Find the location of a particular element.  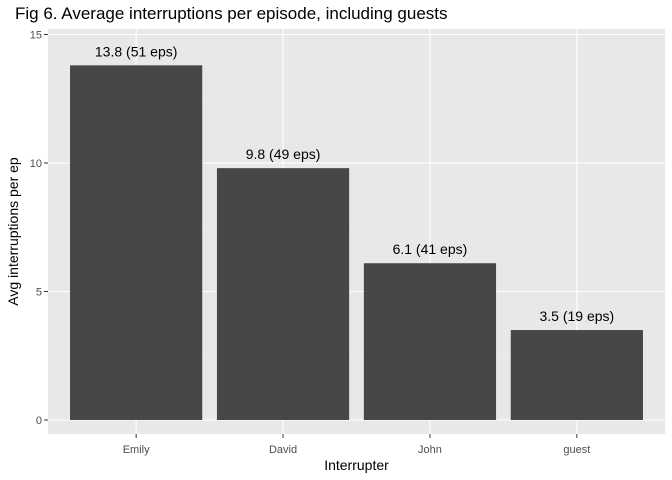

data-label: 6.1 (41 eps) is located at coordinates (430, 249).